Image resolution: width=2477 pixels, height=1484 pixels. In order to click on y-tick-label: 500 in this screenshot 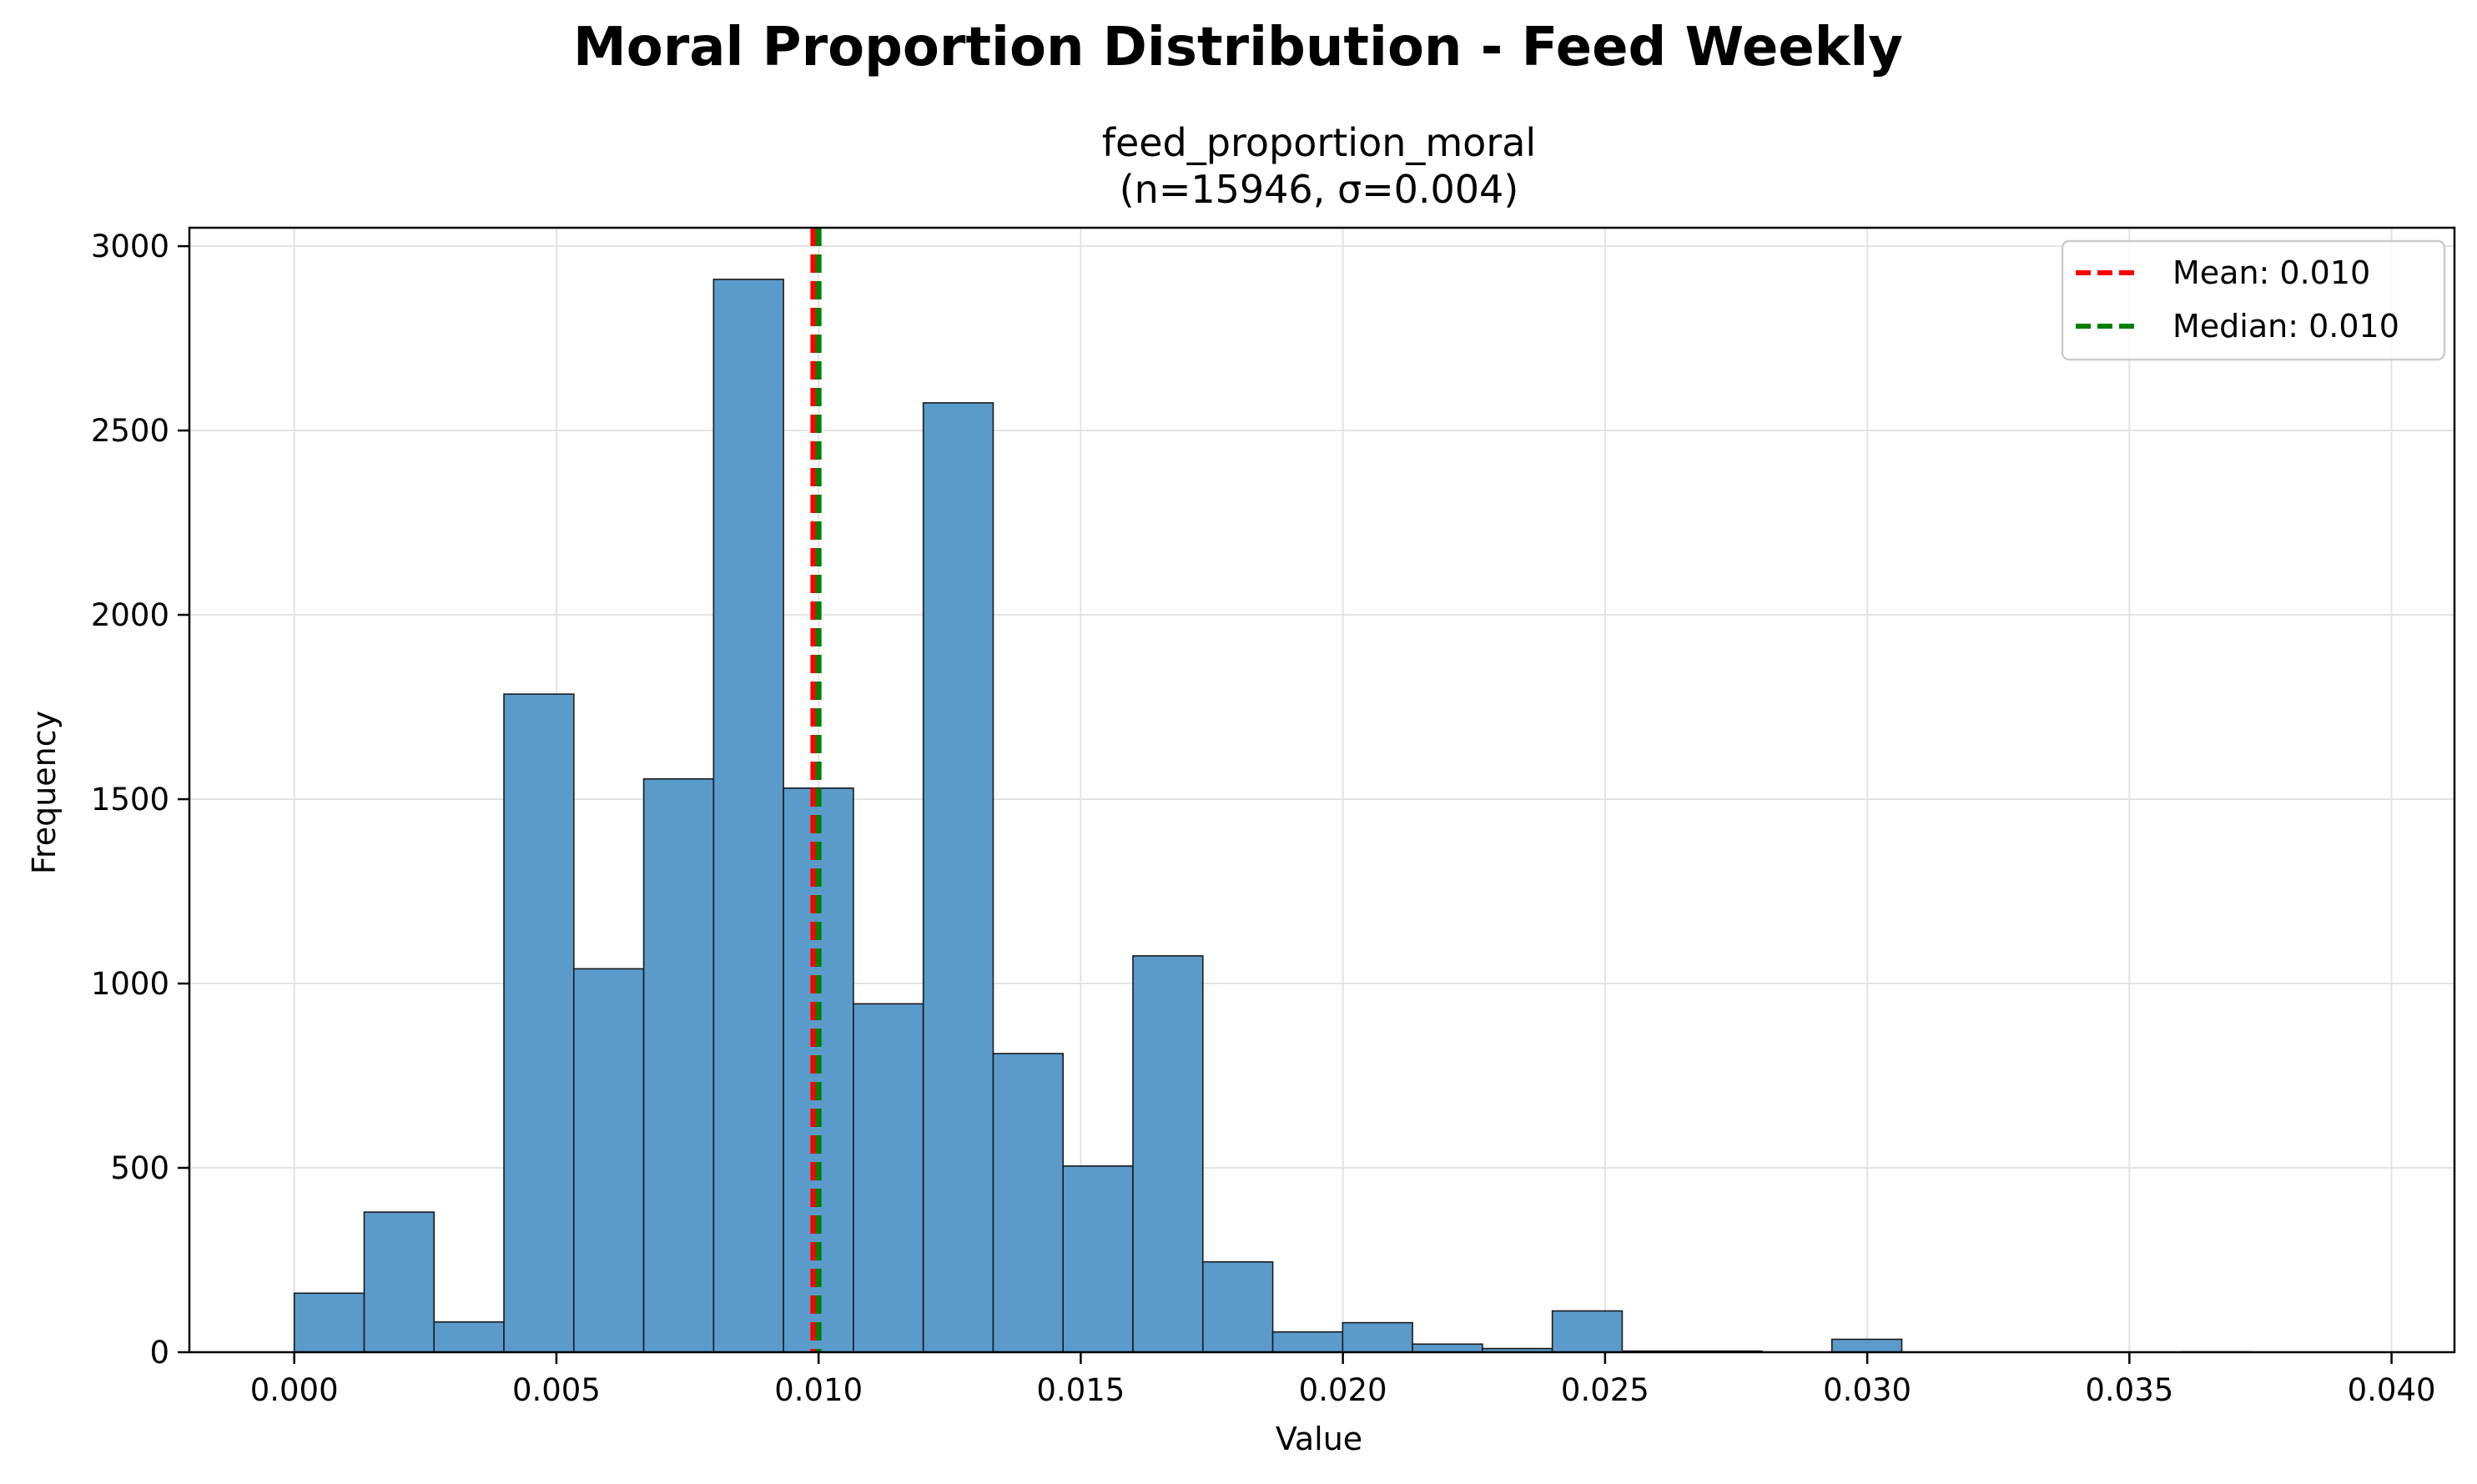, I will do `click(139, 1168)`.